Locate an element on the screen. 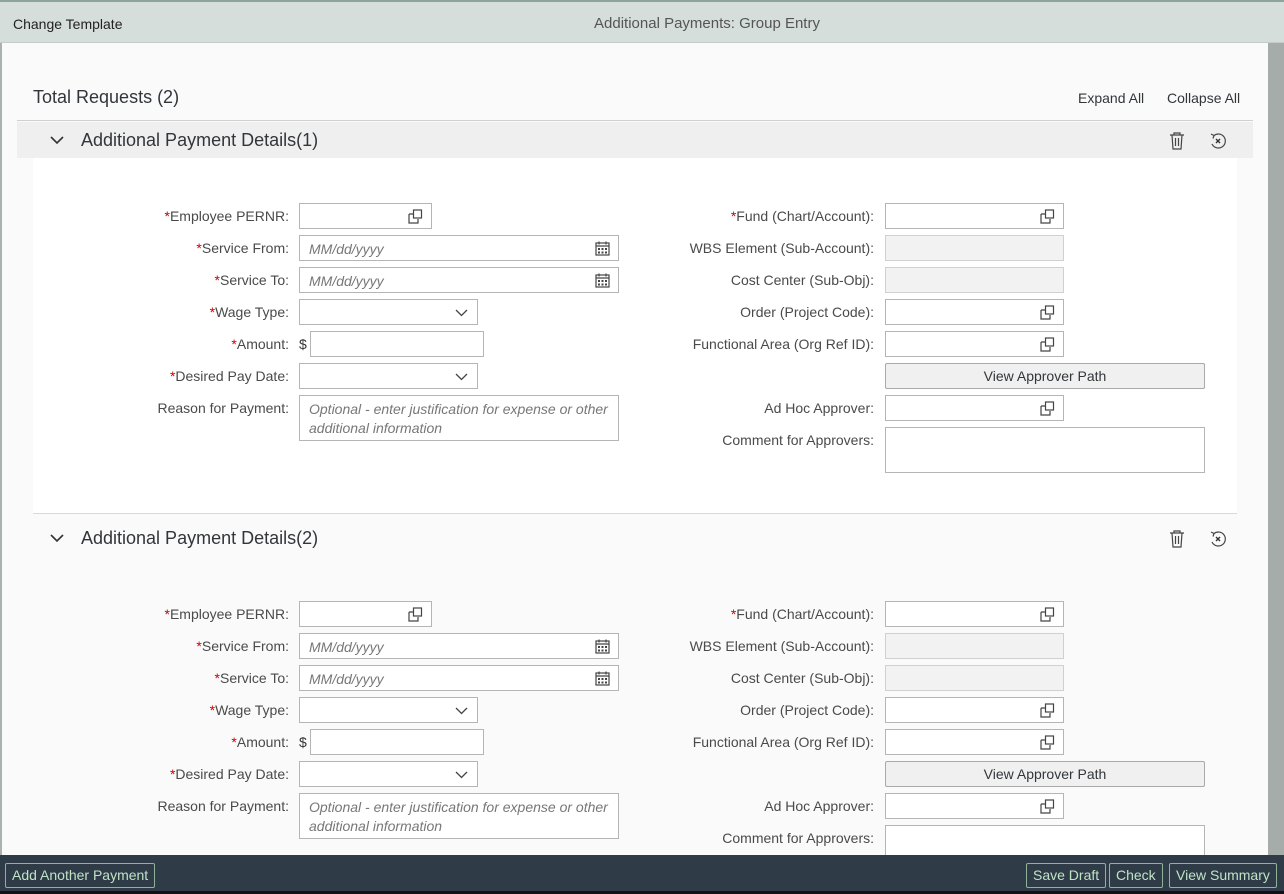 The image size is (1284, 894). field-label: *Service From: is located at coordinates (242, 646).